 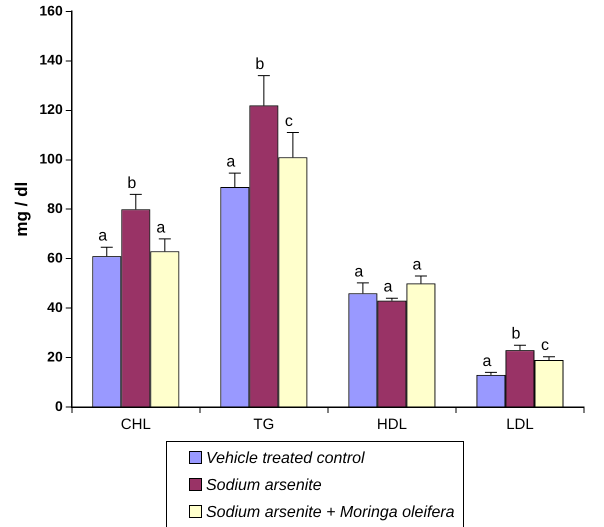 What do you see at coordinates (520, 425) in the screenshot?
I see `x-tick-label: LDL` at bounding box center [520, 425].